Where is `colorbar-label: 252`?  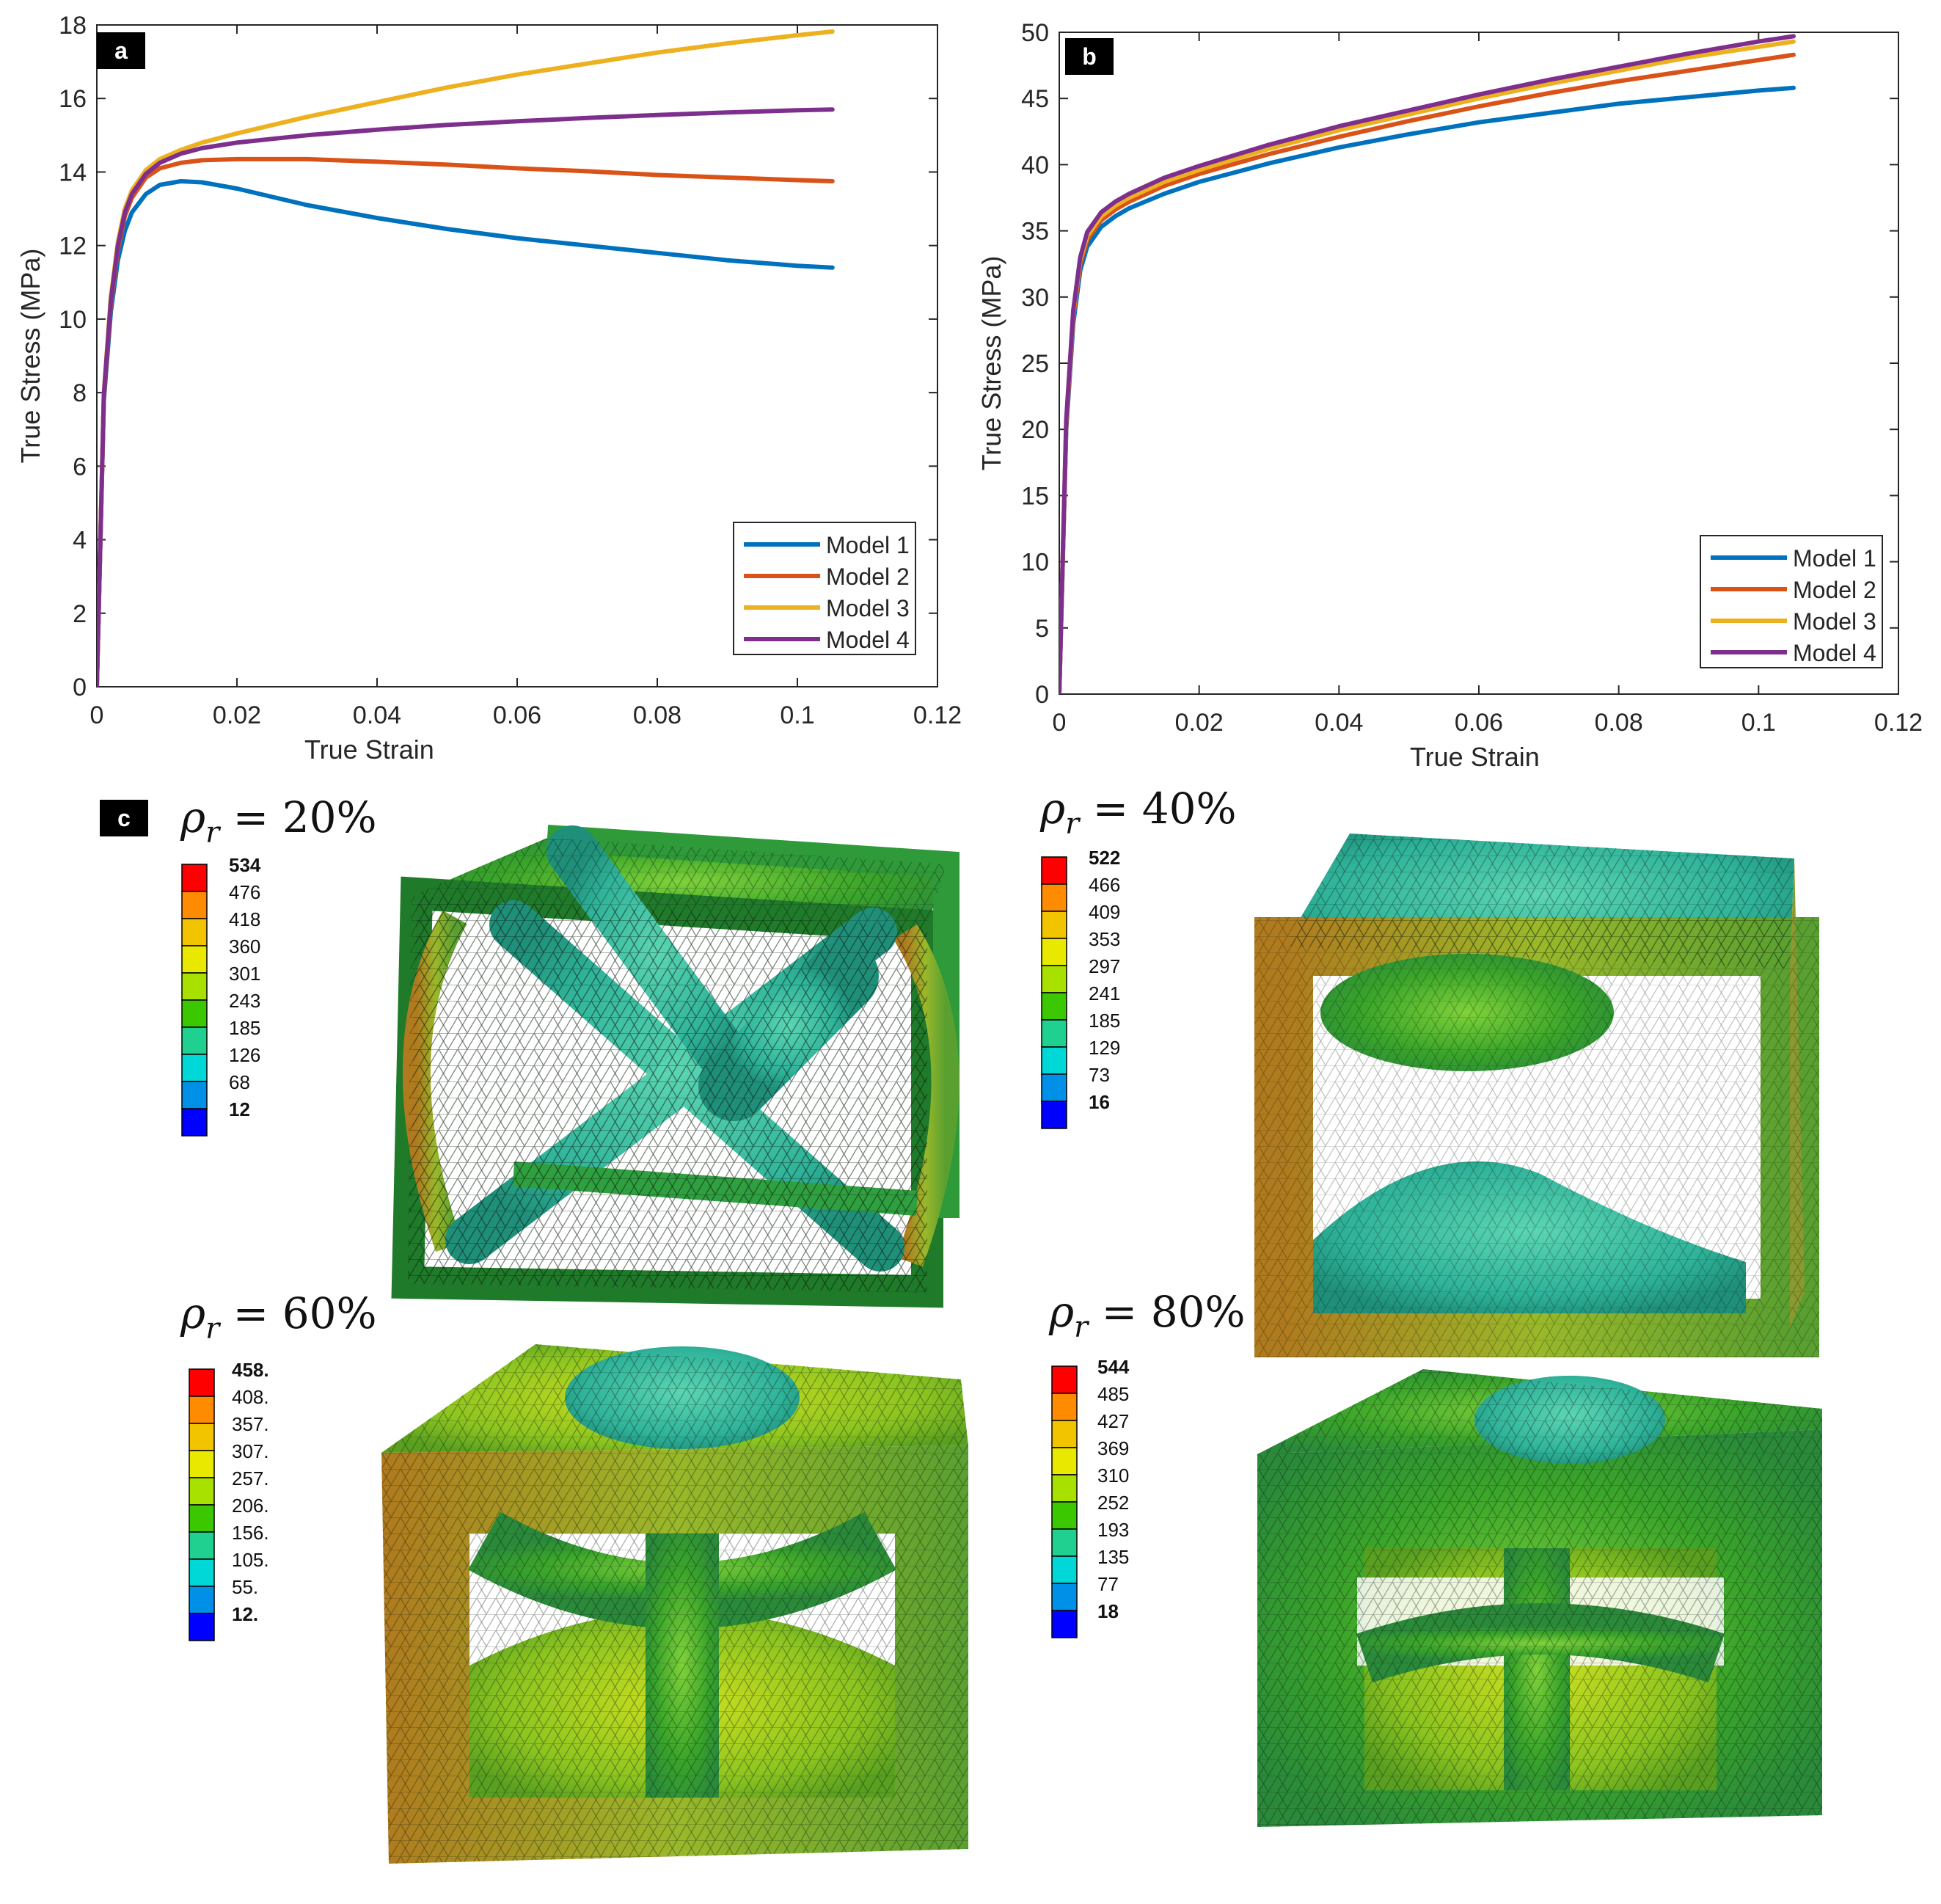
colorbar-label: 252 is located at coordinates (1113, 1503).